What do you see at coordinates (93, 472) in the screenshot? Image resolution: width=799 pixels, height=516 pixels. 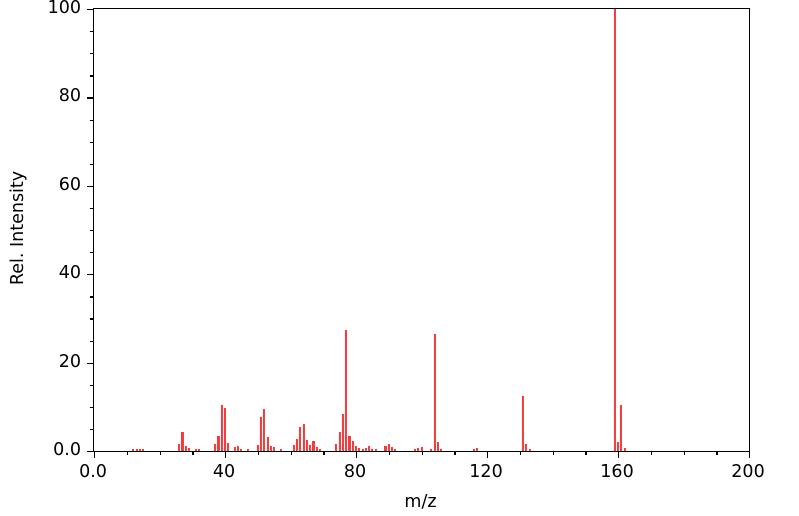 I see `x-tick-label: 0.0` at bounding box center [93, 472].